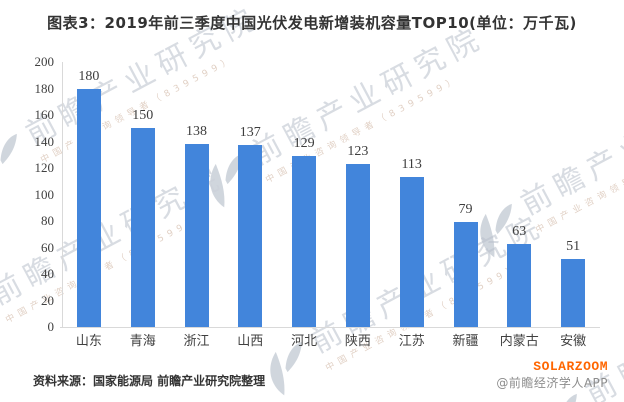  I want to click on y-tick-label: 60, so click(47, 247).